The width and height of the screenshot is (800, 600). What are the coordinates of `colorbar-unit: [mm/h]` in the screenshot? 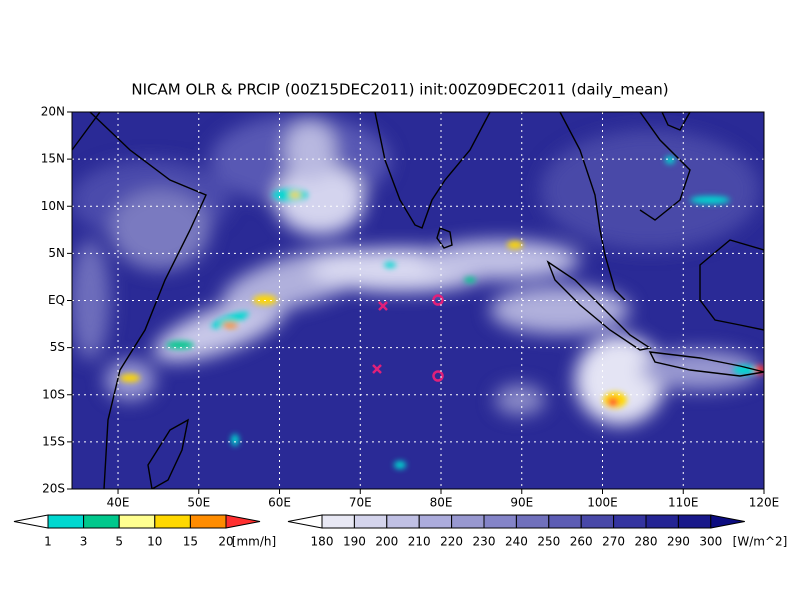 It's located at (254, 542).